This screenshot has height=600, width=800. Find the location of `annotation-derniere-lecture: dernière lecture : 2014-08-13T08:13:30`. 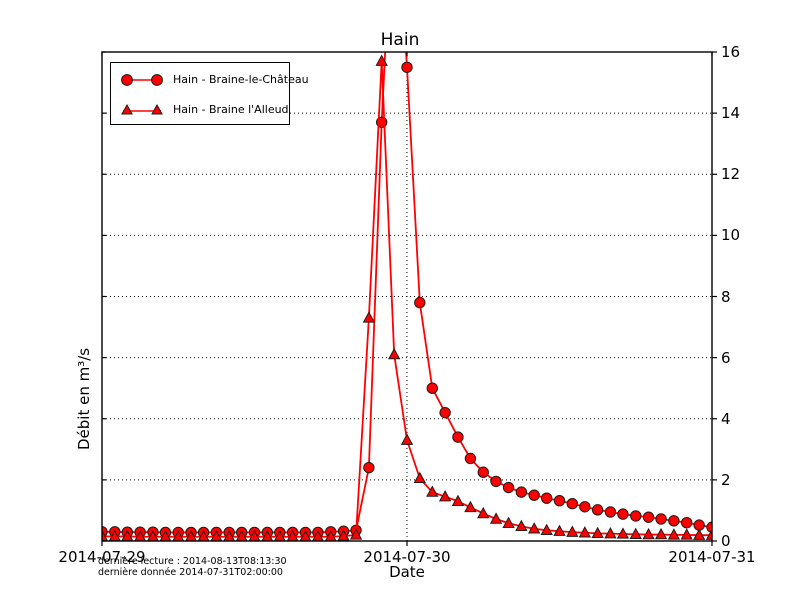

annotation-derniere-lecture: dernière lecture : 2014-08-13T08:13:30 is located at coordinates (192, 561).